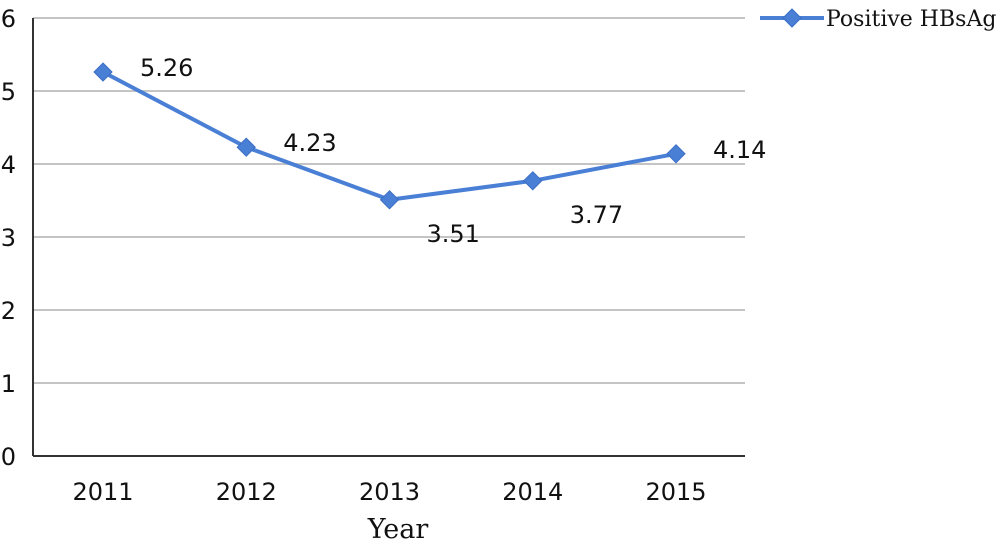 The height and width of the screenshot is (550, 1000). What do you see at coordinates (8, 165) in the screenshot?
I see `y-tick-label: 4` at bounding box center [8, 165].